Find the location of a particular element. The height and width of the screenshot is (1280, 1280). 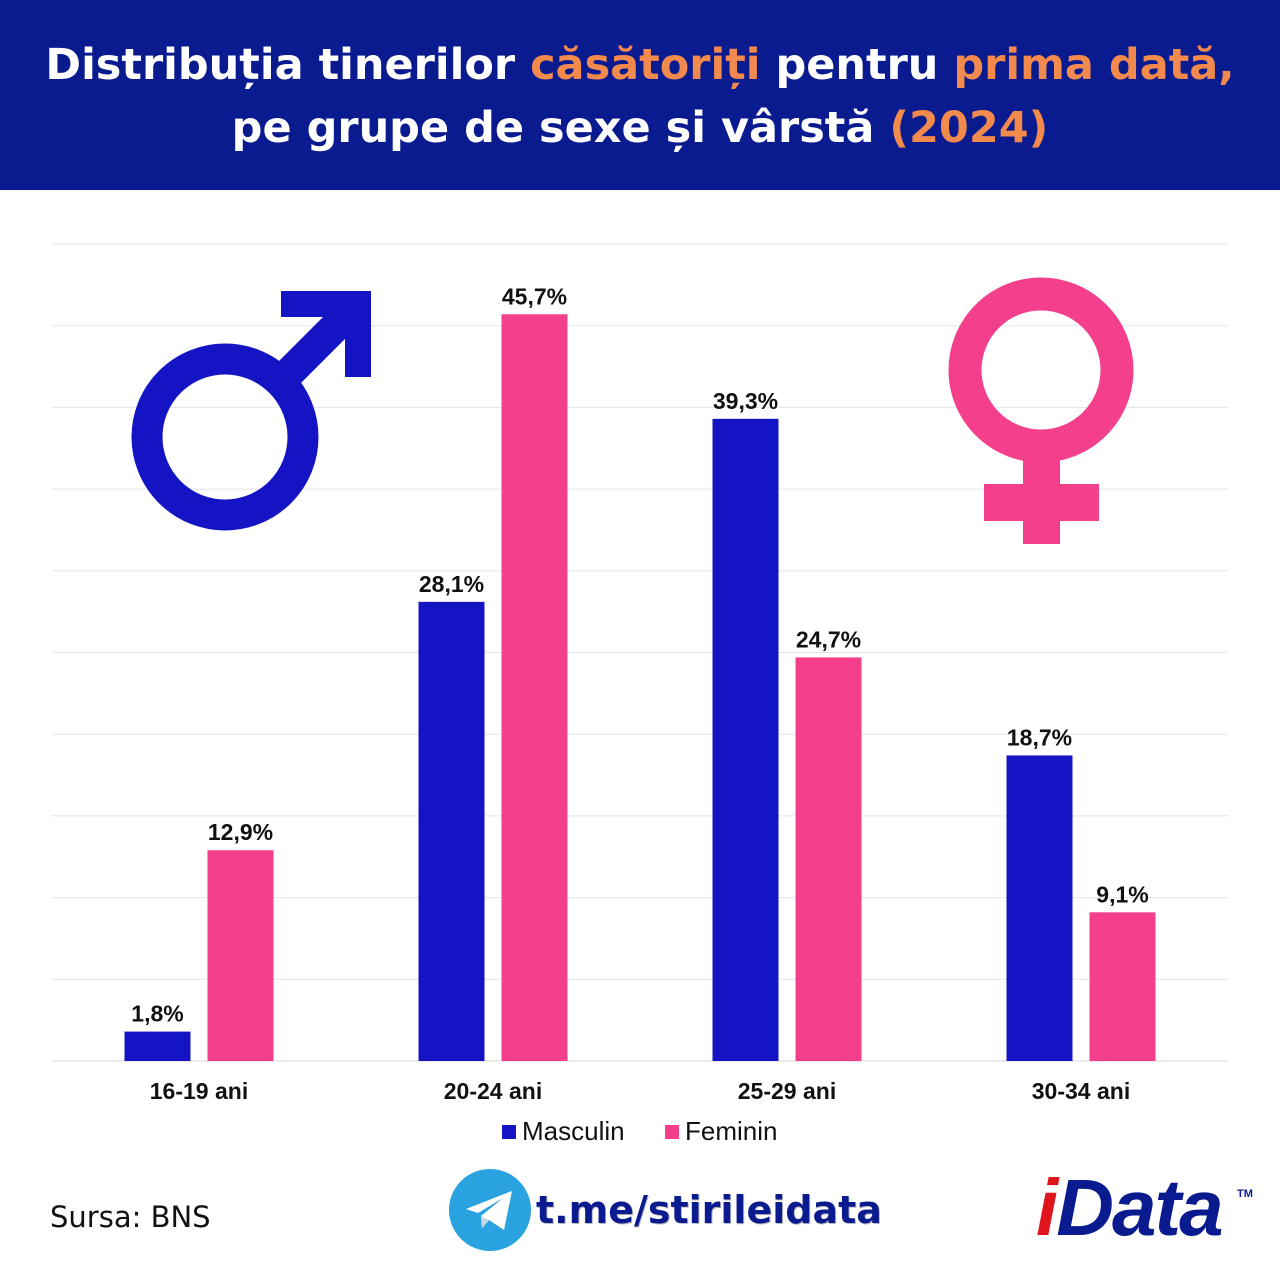

data-label: 12,9% is located at coordinates (240, 832).